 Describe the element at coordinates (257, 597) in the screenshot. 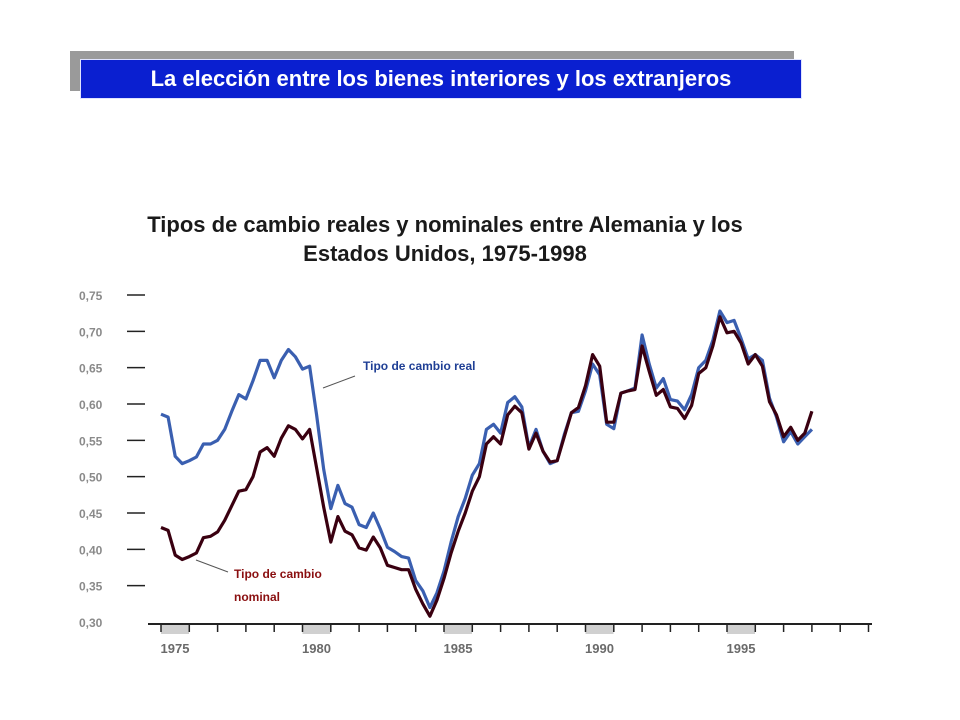

I see `series-label-nominal-line-2: nominal` at that location.